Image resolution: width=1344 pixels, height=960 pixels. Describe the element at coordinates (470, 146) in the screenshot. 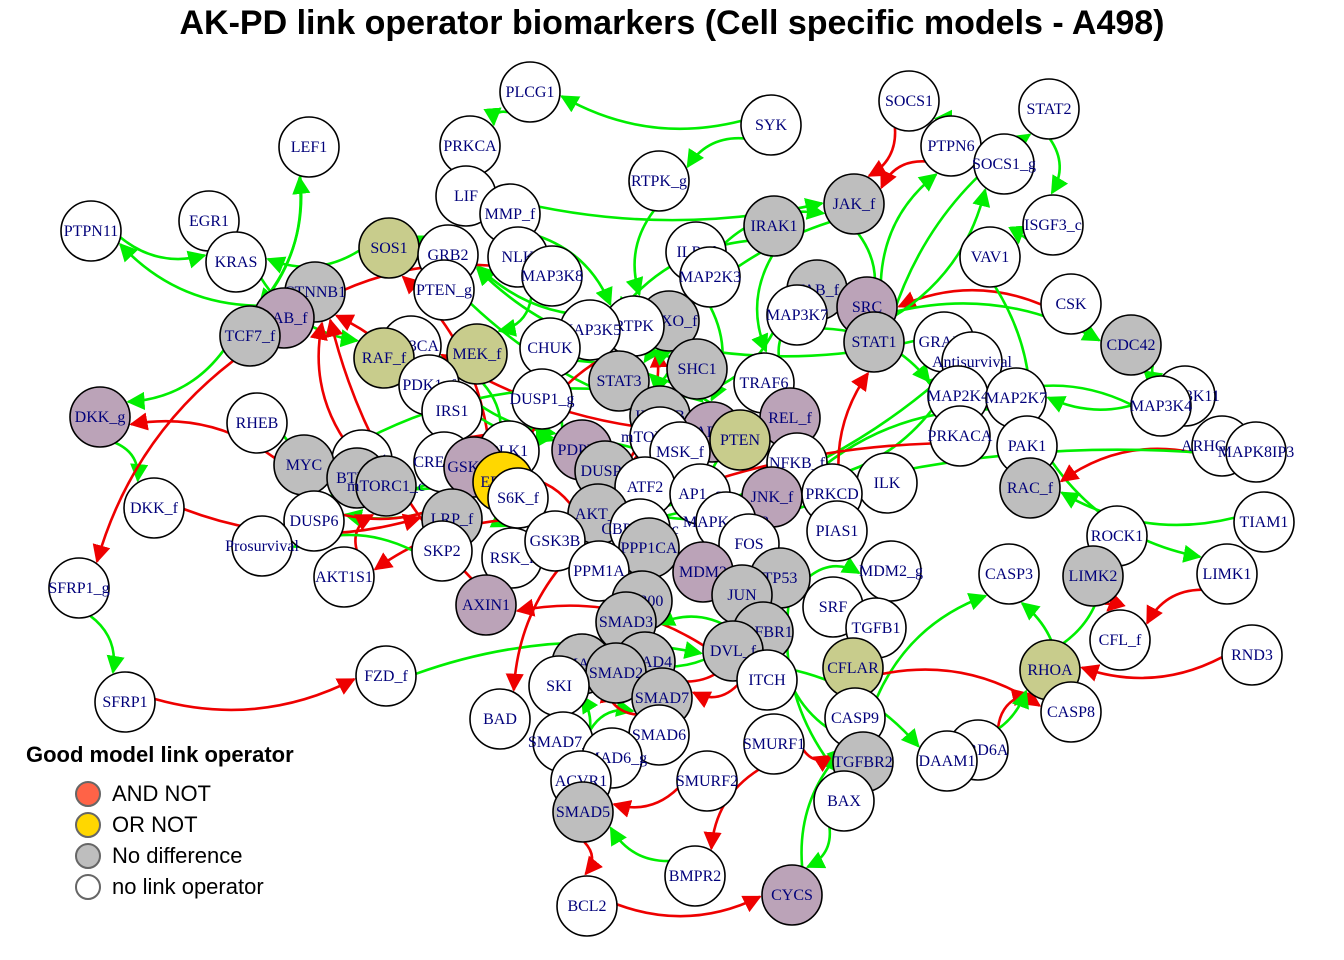

I see `node-label-prkca: PRKCA` at that location.